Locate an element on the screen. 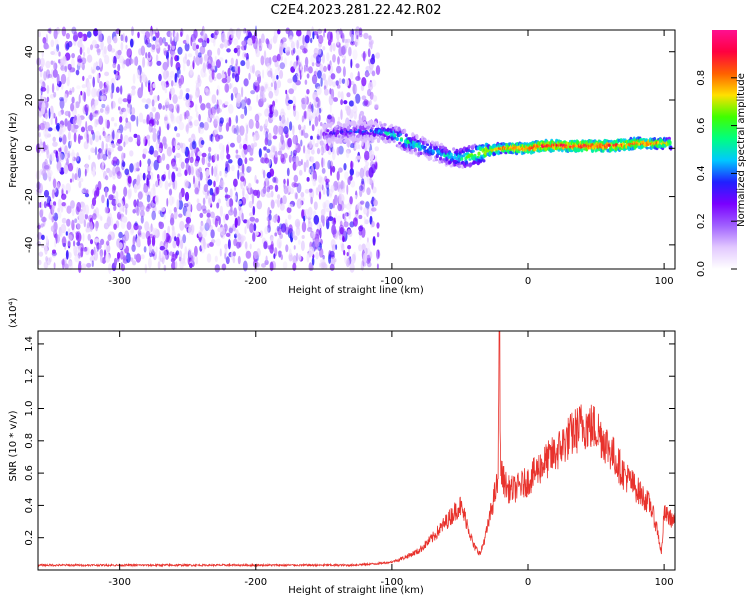 This screenshot has height=600, width=750. colorbar-tick-label: 0.2 is located at coordinates (701, 221).